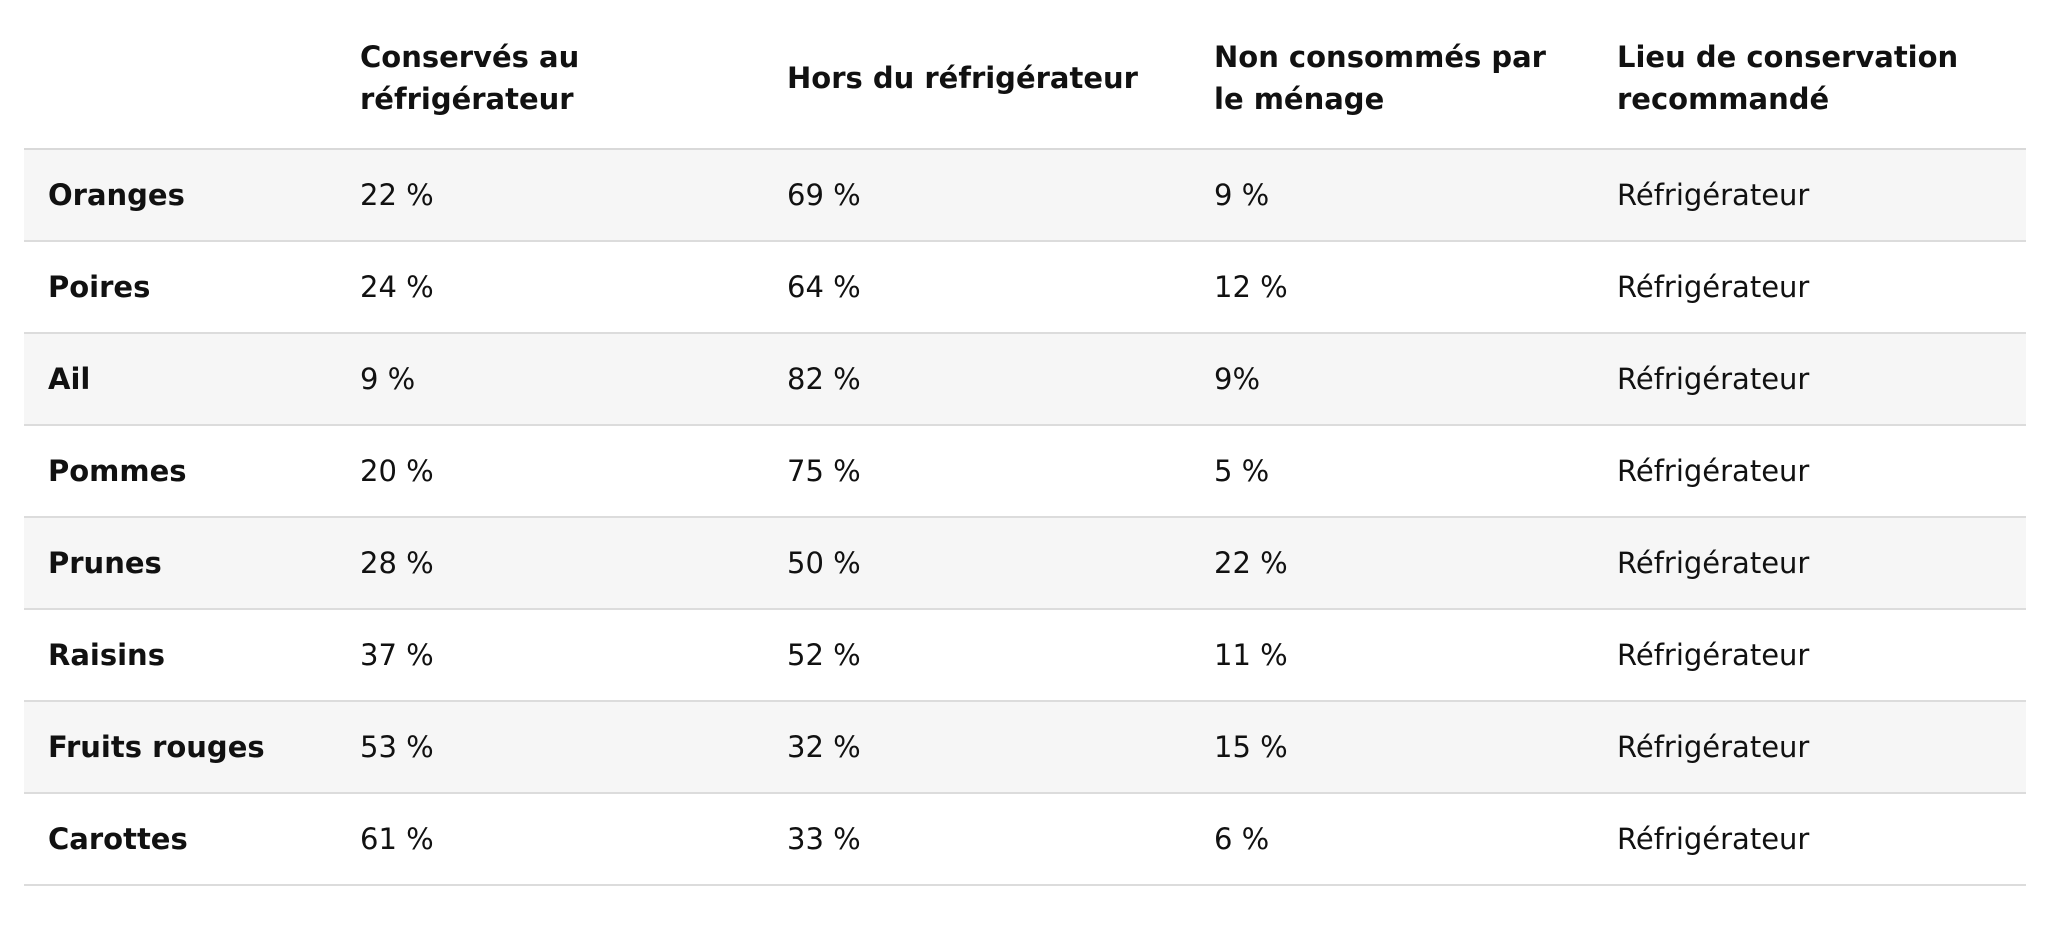 The image size is (2050, 934). Describe the element at coordinates (180, 655) in the screenshot. I see `row-label: Raisins` at that location.